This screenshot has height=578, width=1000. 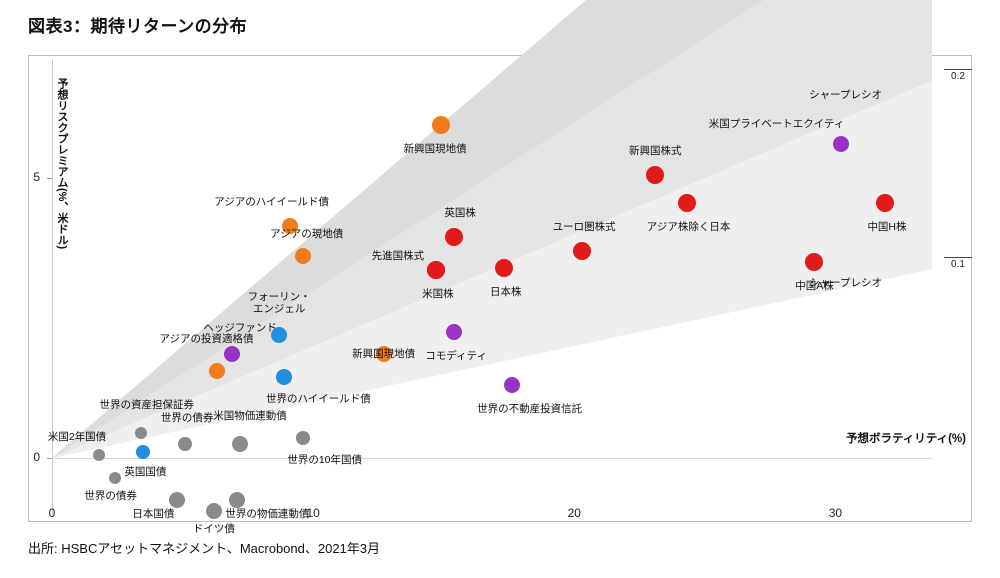 I want to click on scatter-point-label: ドイツ債, so click(x=213, y=529).